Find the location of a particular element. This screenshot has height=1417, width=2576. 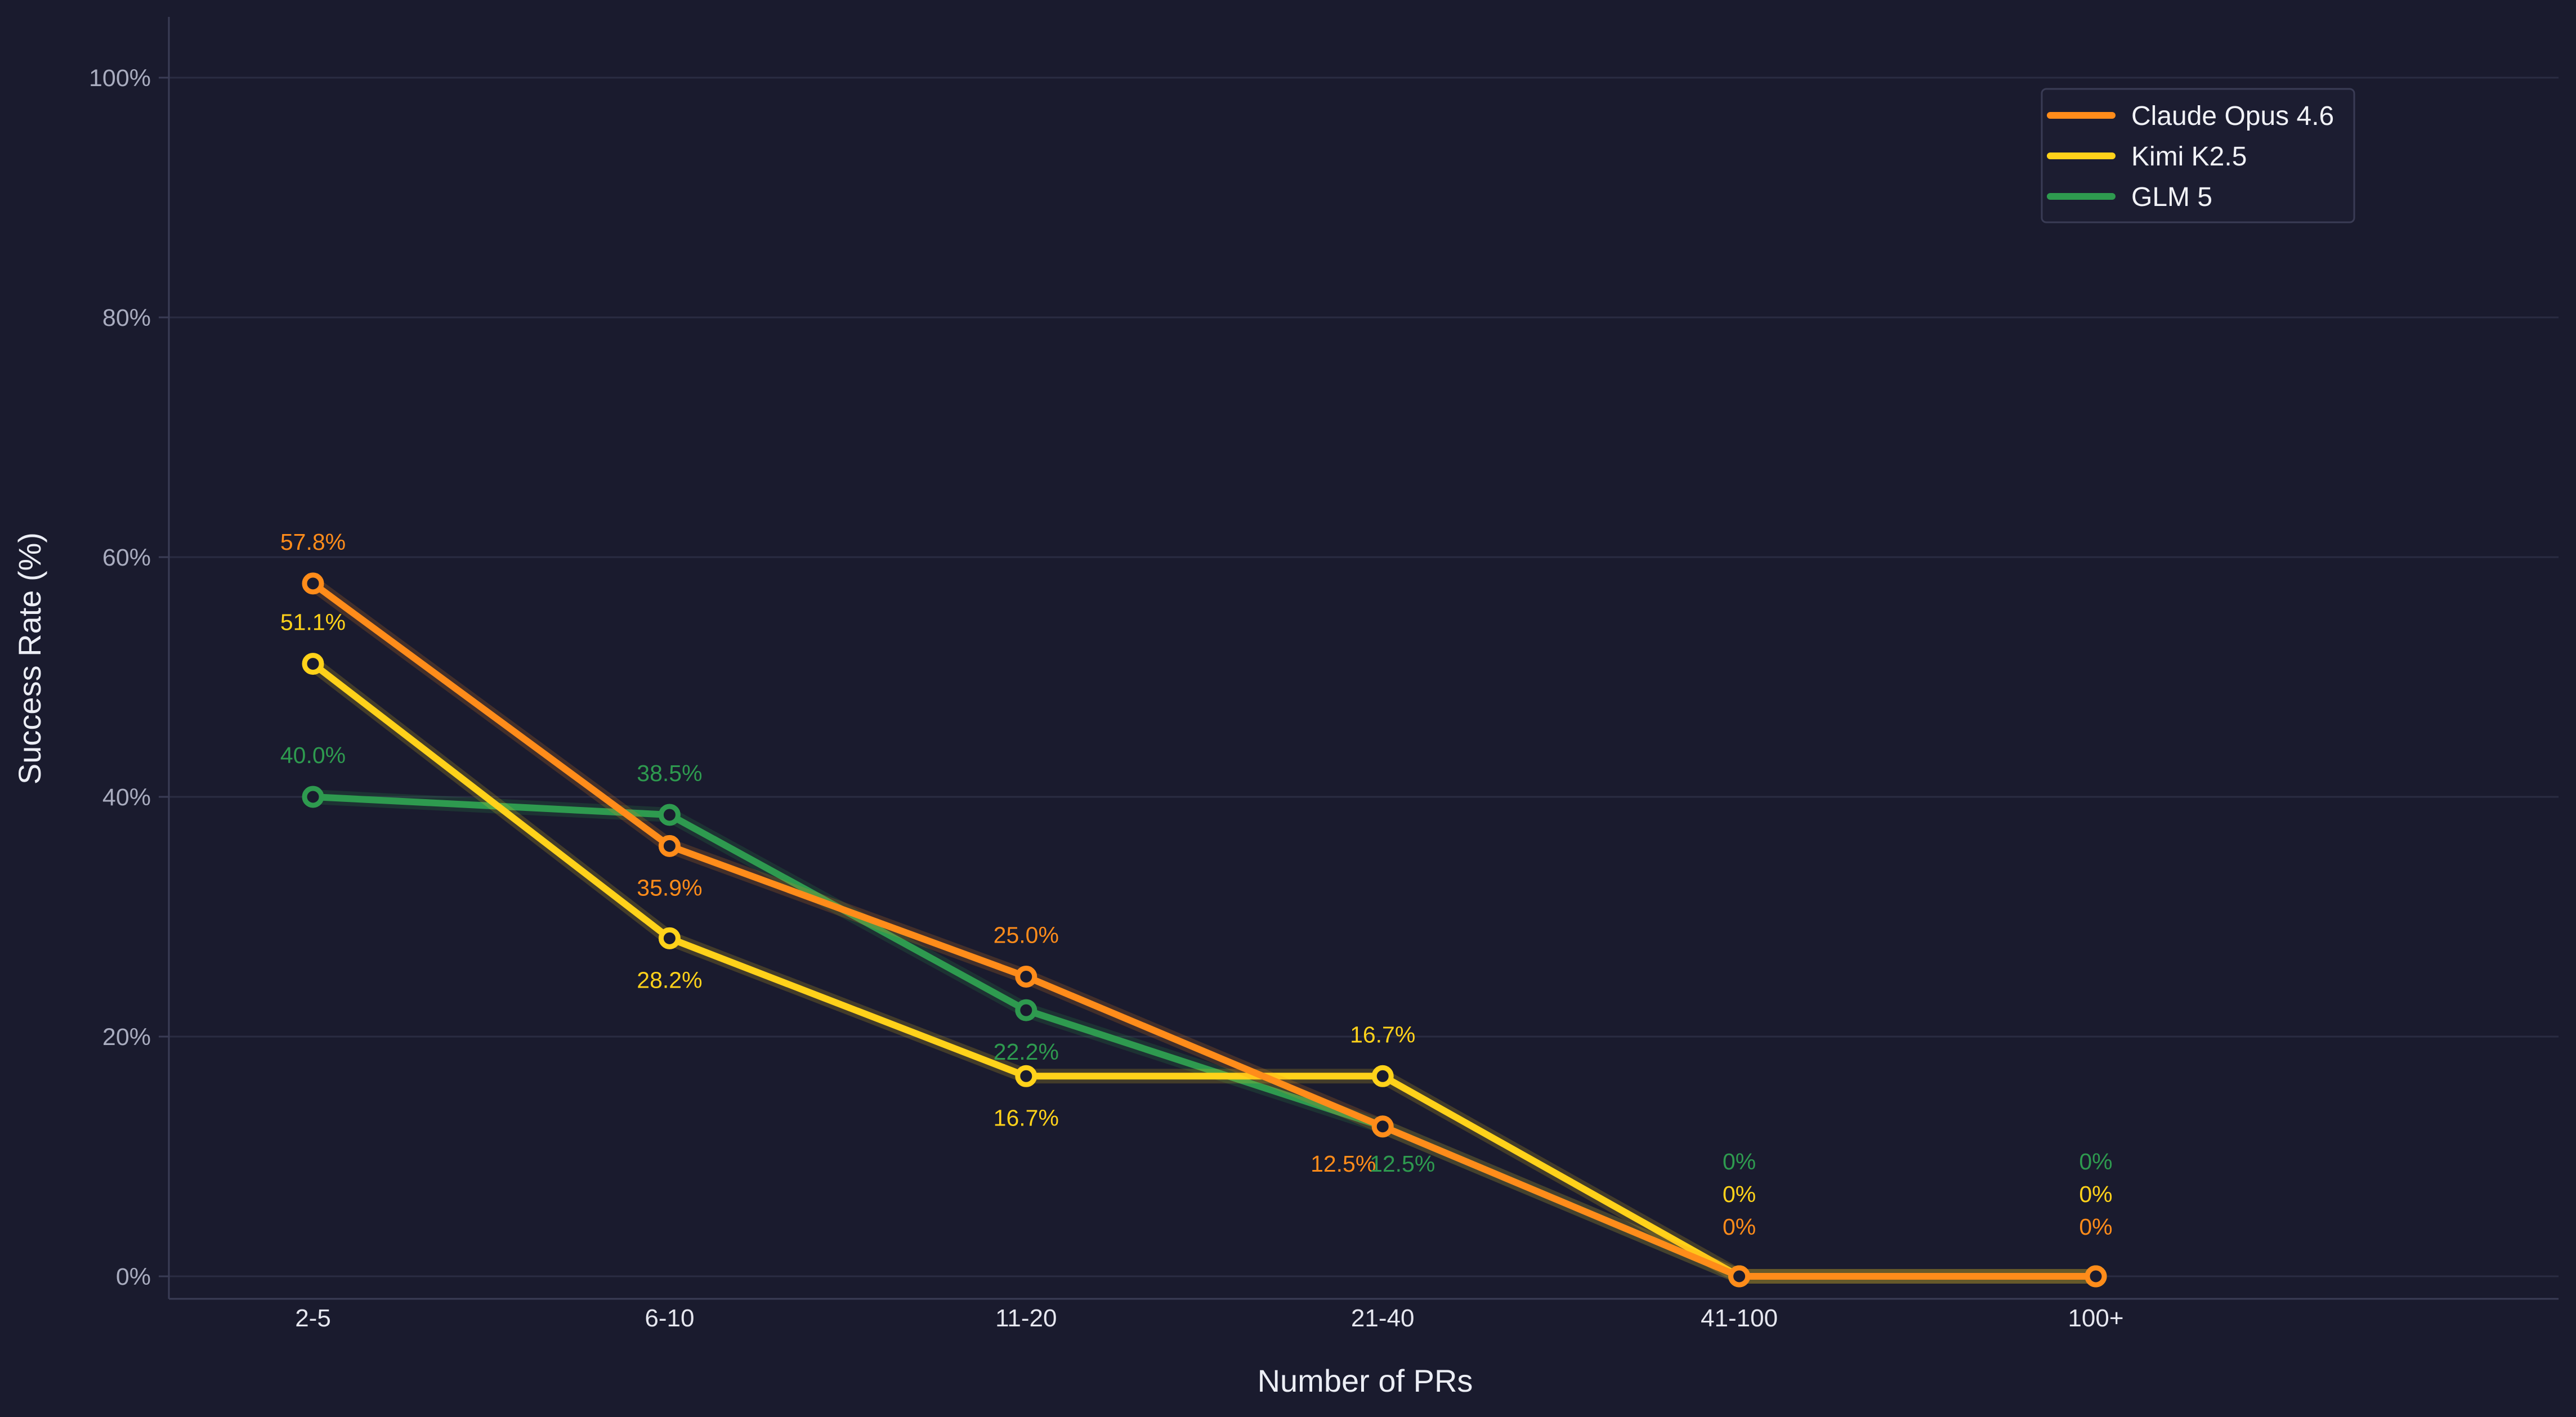

y-tick-label: 80% is located at coordinates (126, 317).